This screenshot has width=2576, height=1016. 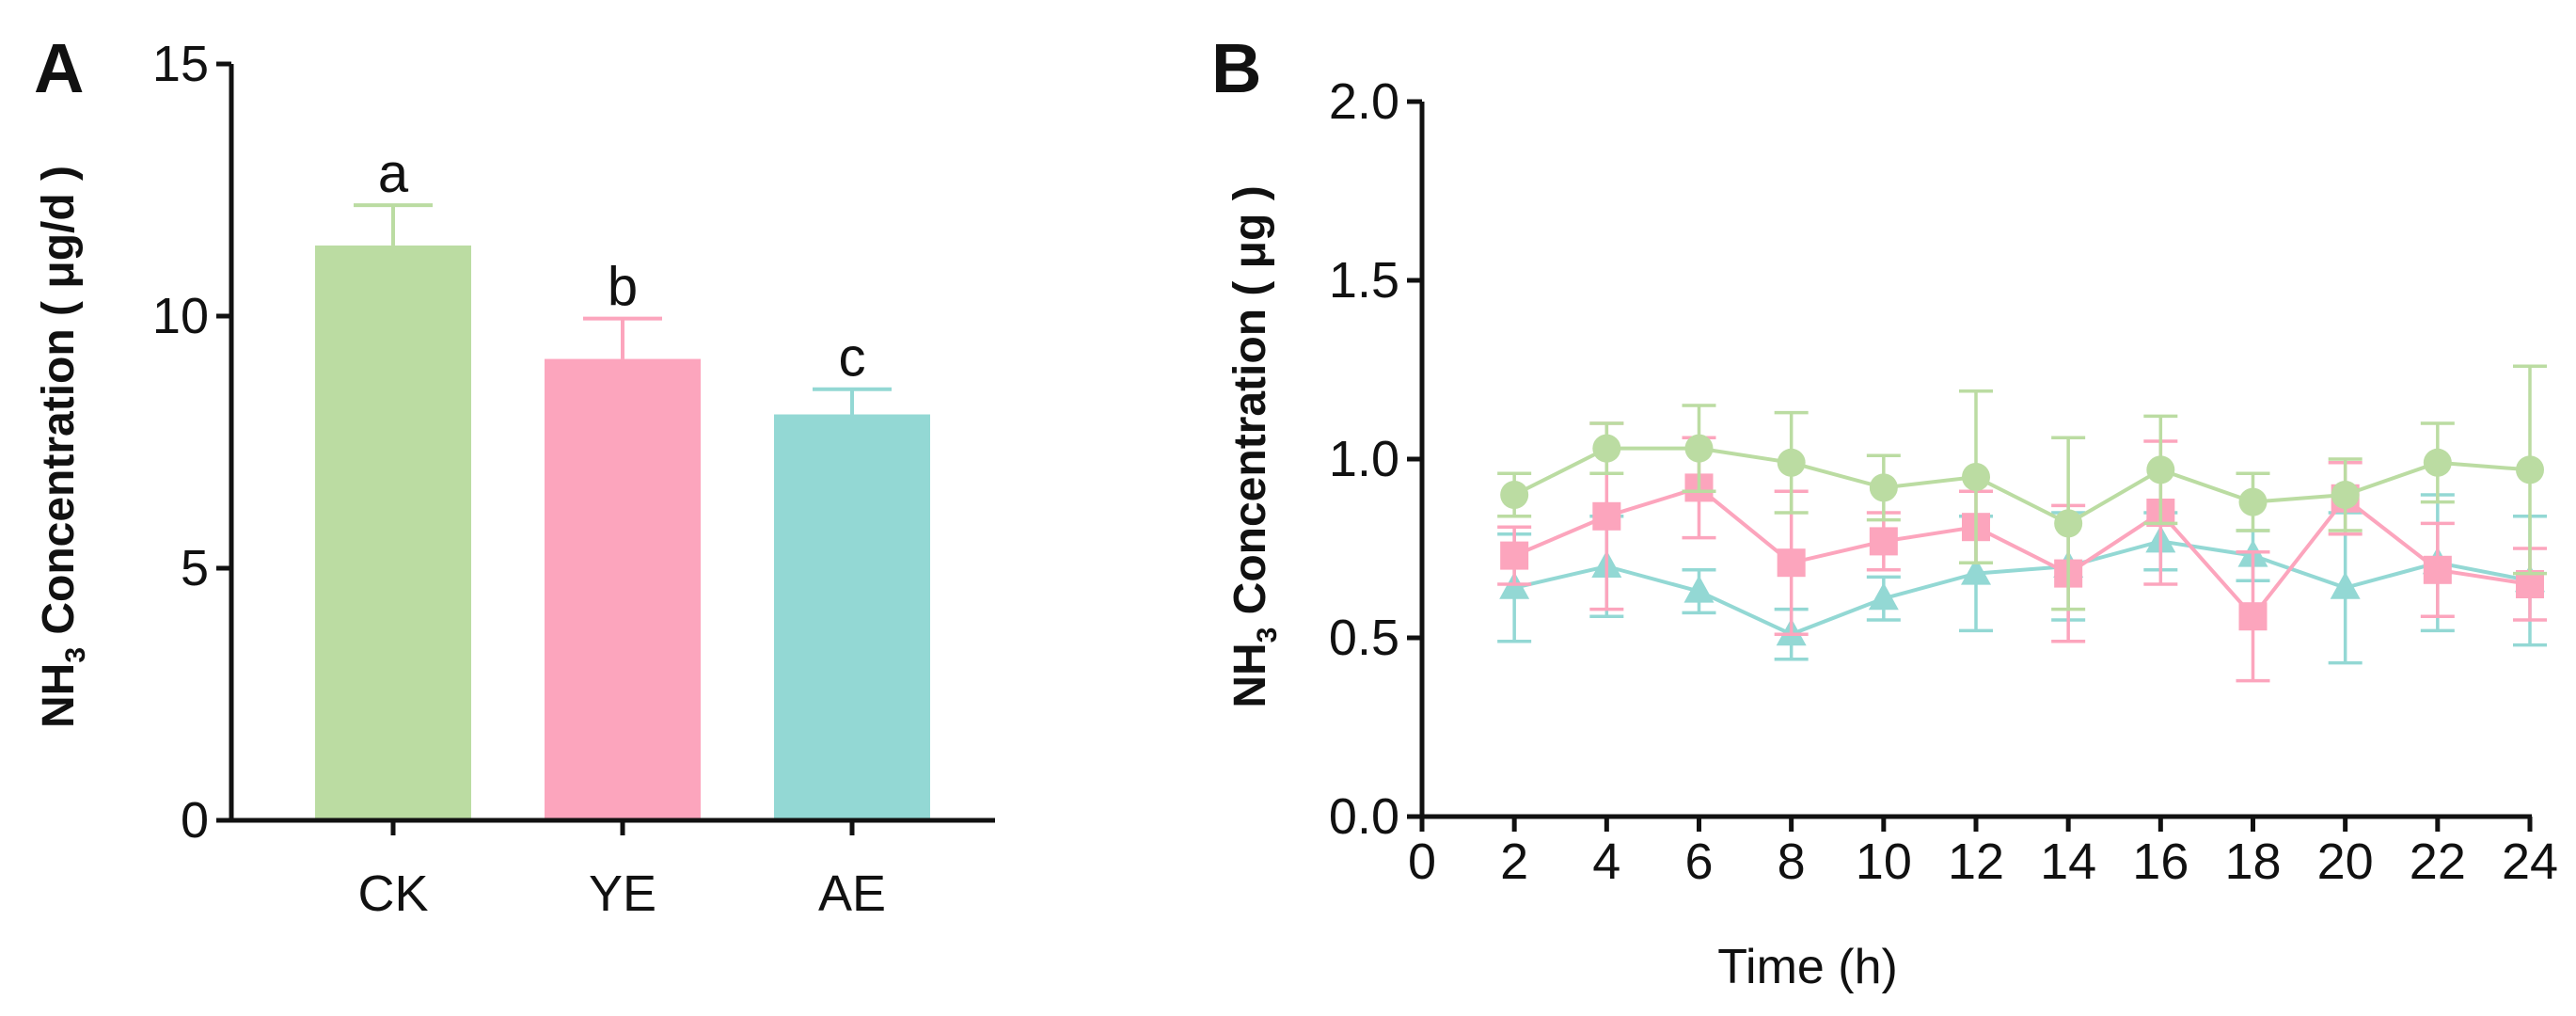 I want to click on x-tick-label: 12, so click(x=1976, y=862).